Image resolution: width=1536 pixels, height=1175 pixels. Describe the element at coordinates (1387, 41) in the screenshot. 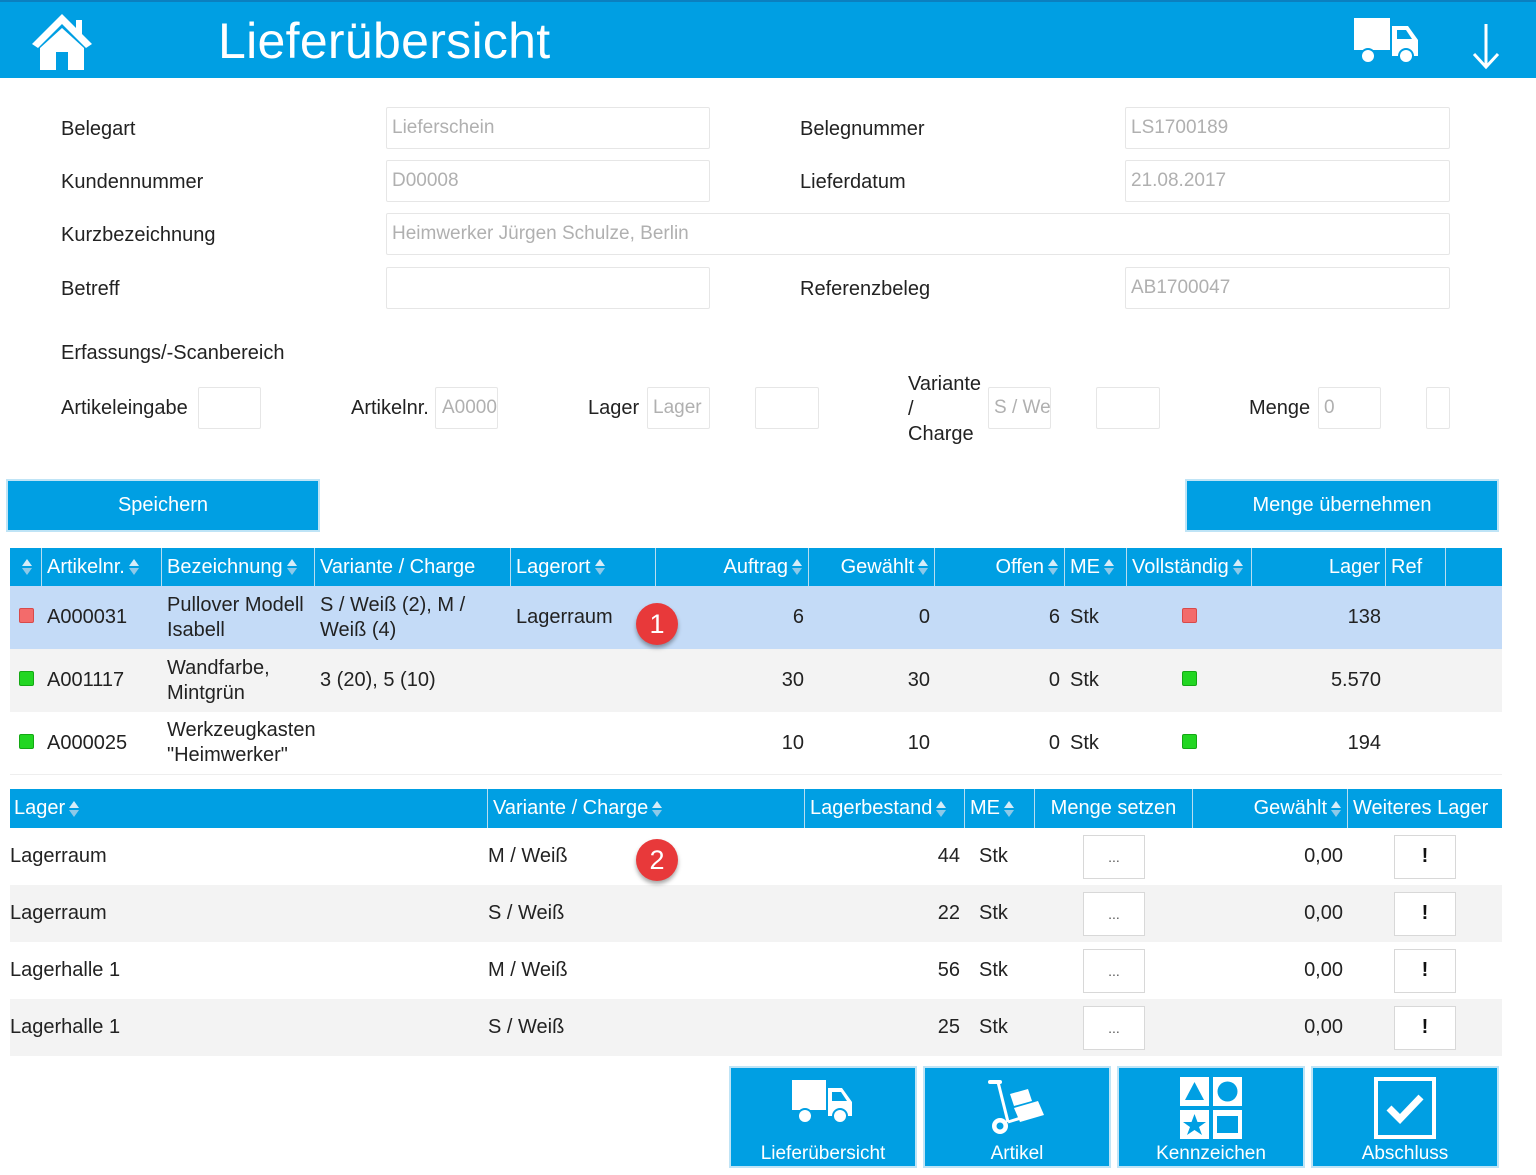

I see `delivery-button` at that location.